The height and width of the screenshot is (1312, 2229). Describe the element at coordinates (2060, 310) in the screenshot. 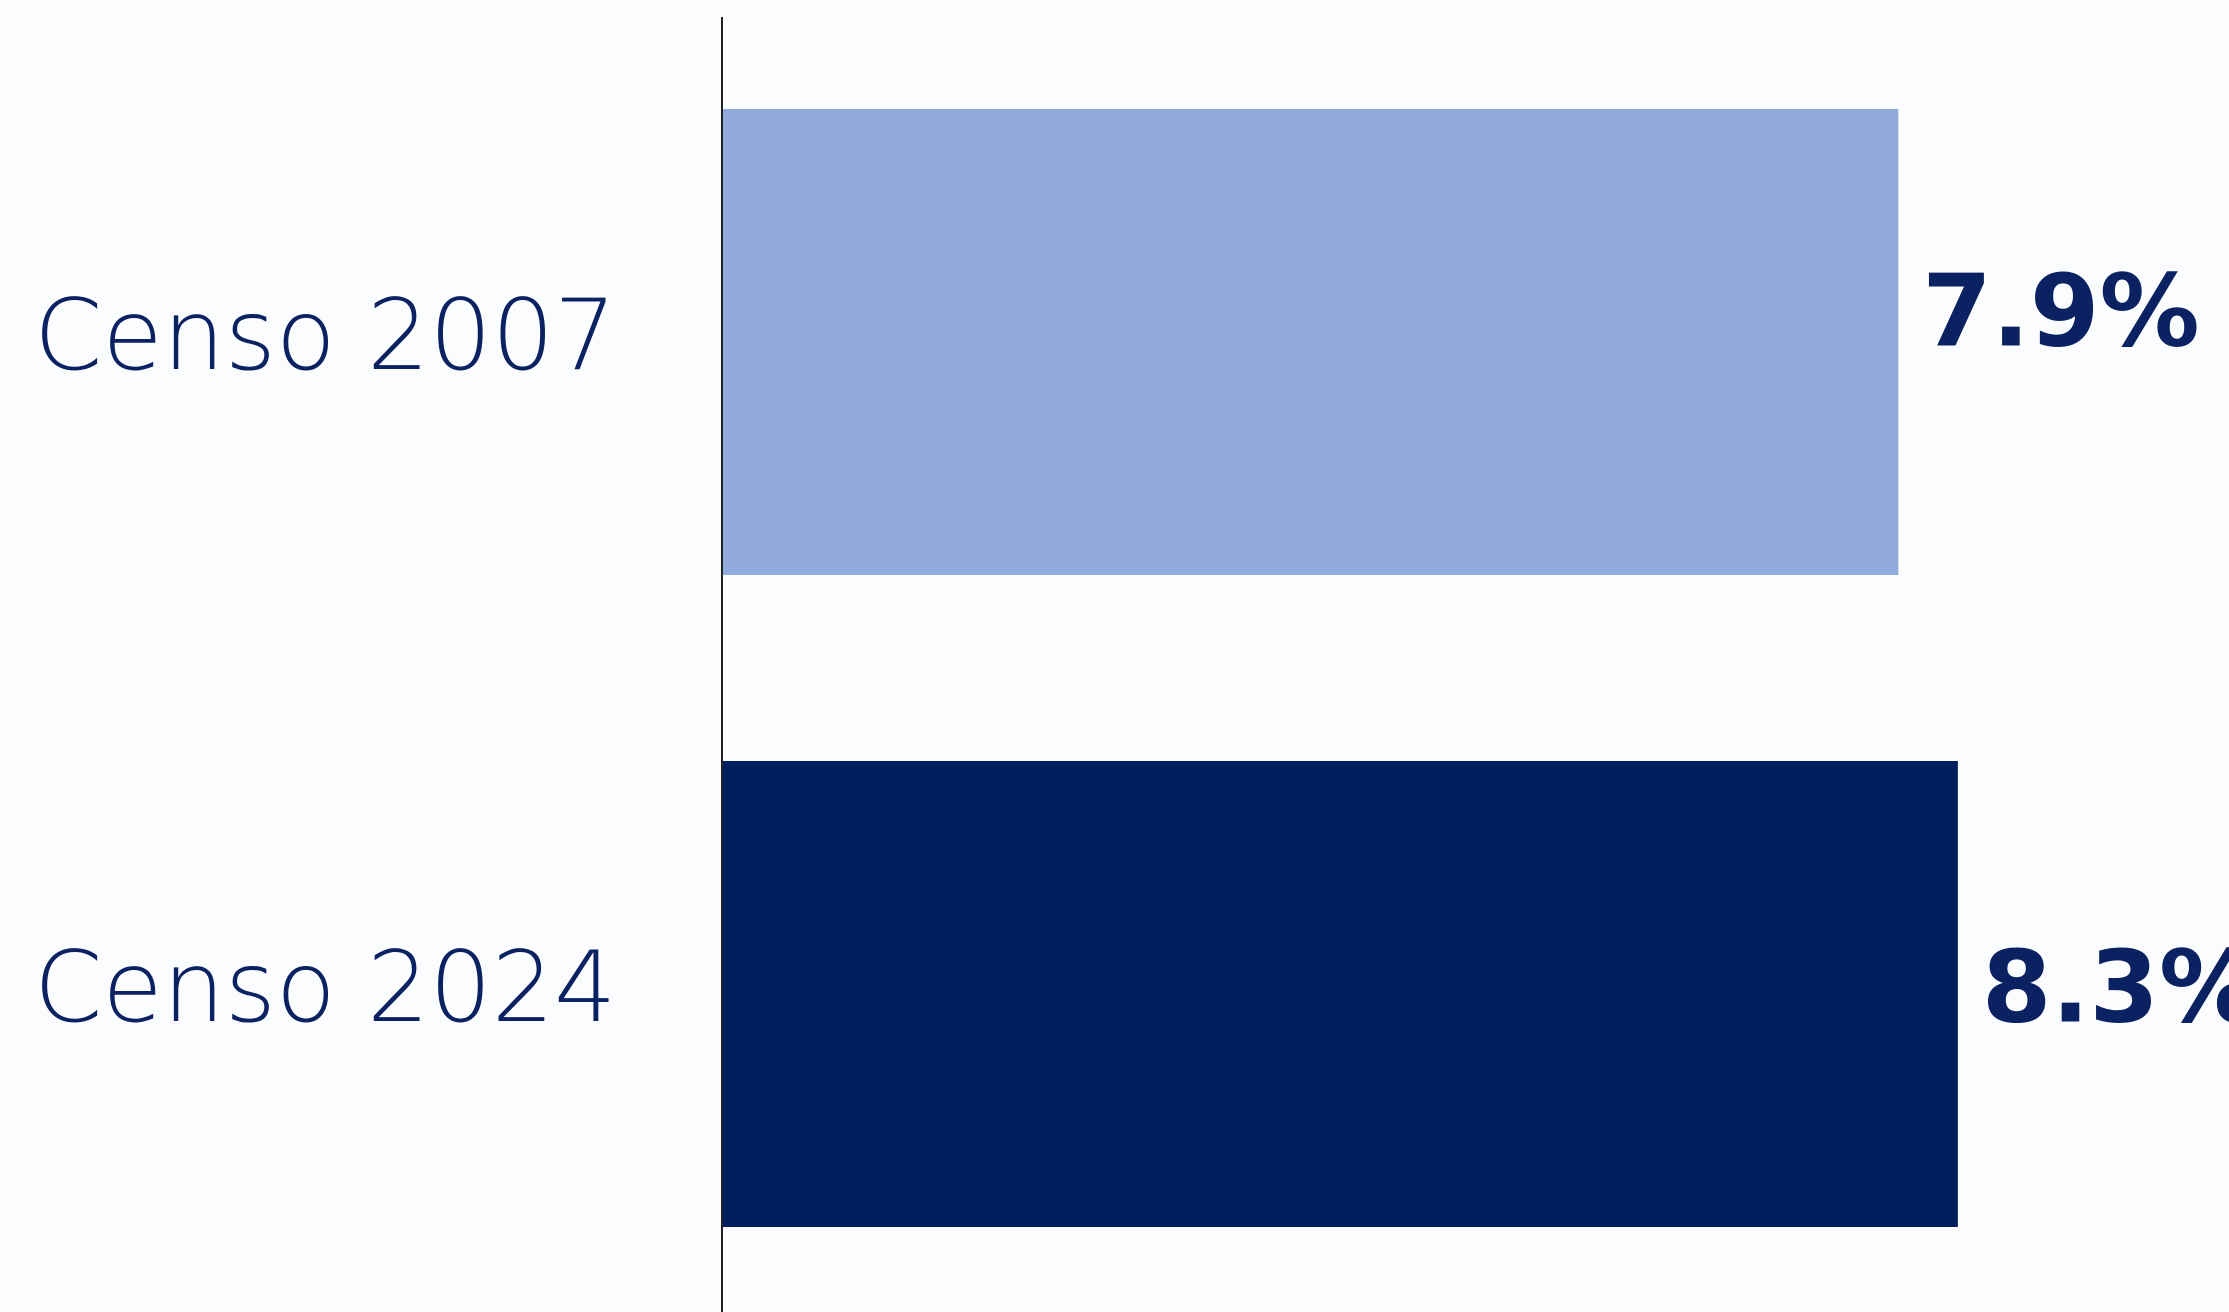

I see `value-label: 7.9%` at that location.